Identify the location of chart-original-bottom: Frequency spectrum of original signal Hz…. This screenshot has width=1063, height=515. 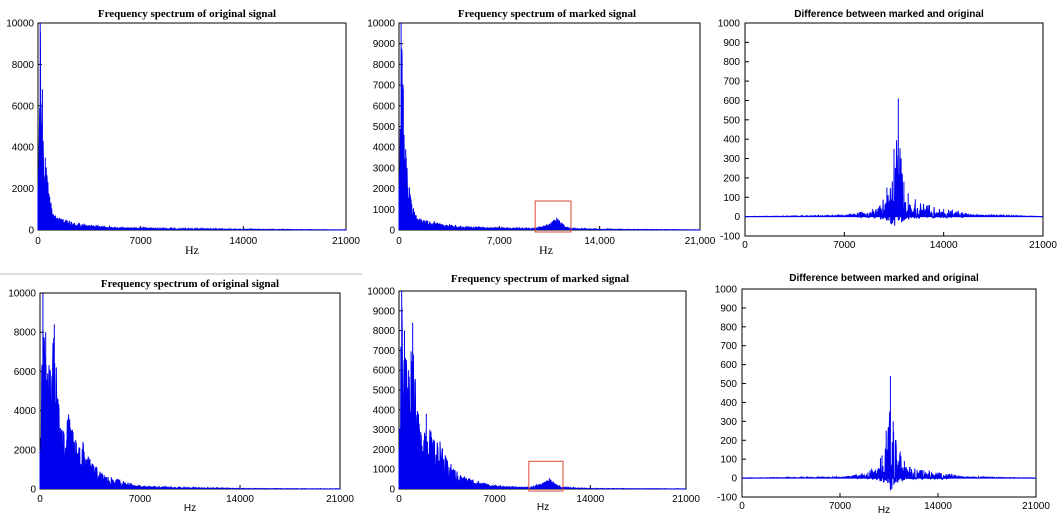
(181, 396).